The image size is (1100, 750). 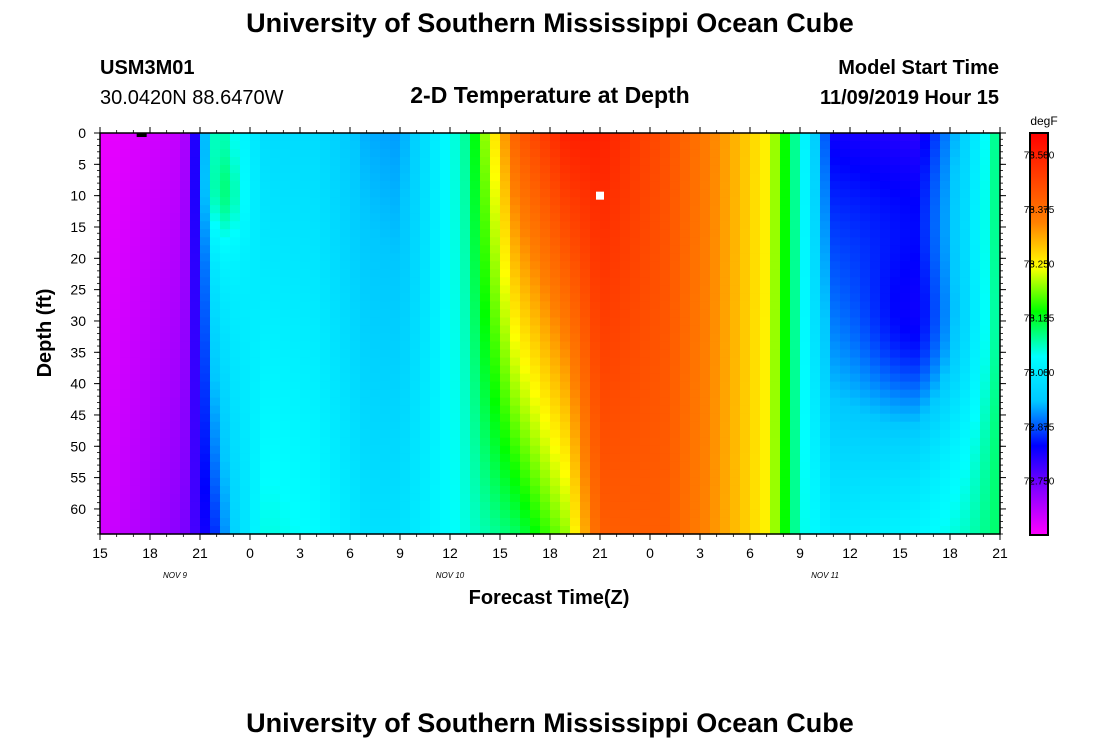 I want to click on colorbar-label: 73.125, so click(x=1039, y=319).